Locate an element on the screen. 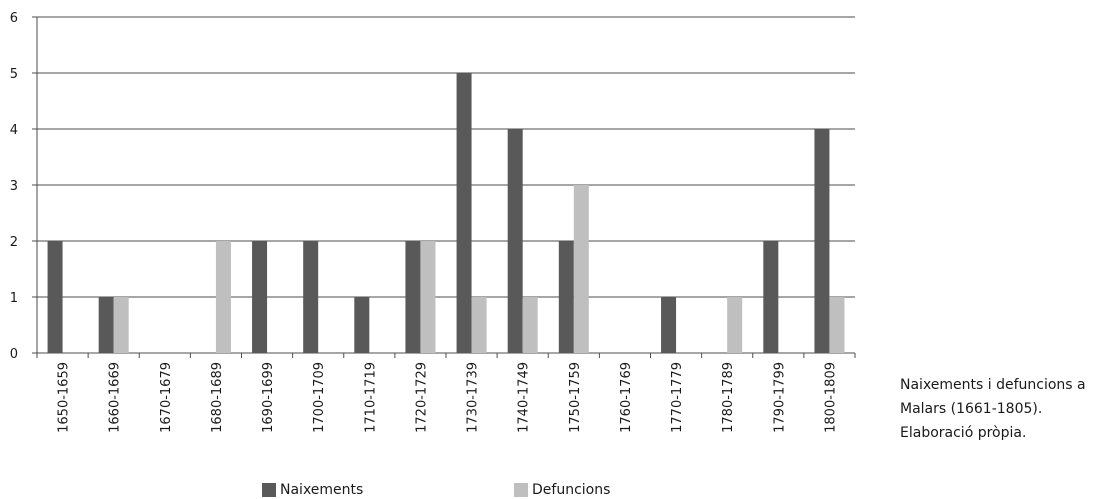 The image size is (1118, 499). x-tick-label-1750-1759: 1750-1759 is located at coordinates (575, 397).